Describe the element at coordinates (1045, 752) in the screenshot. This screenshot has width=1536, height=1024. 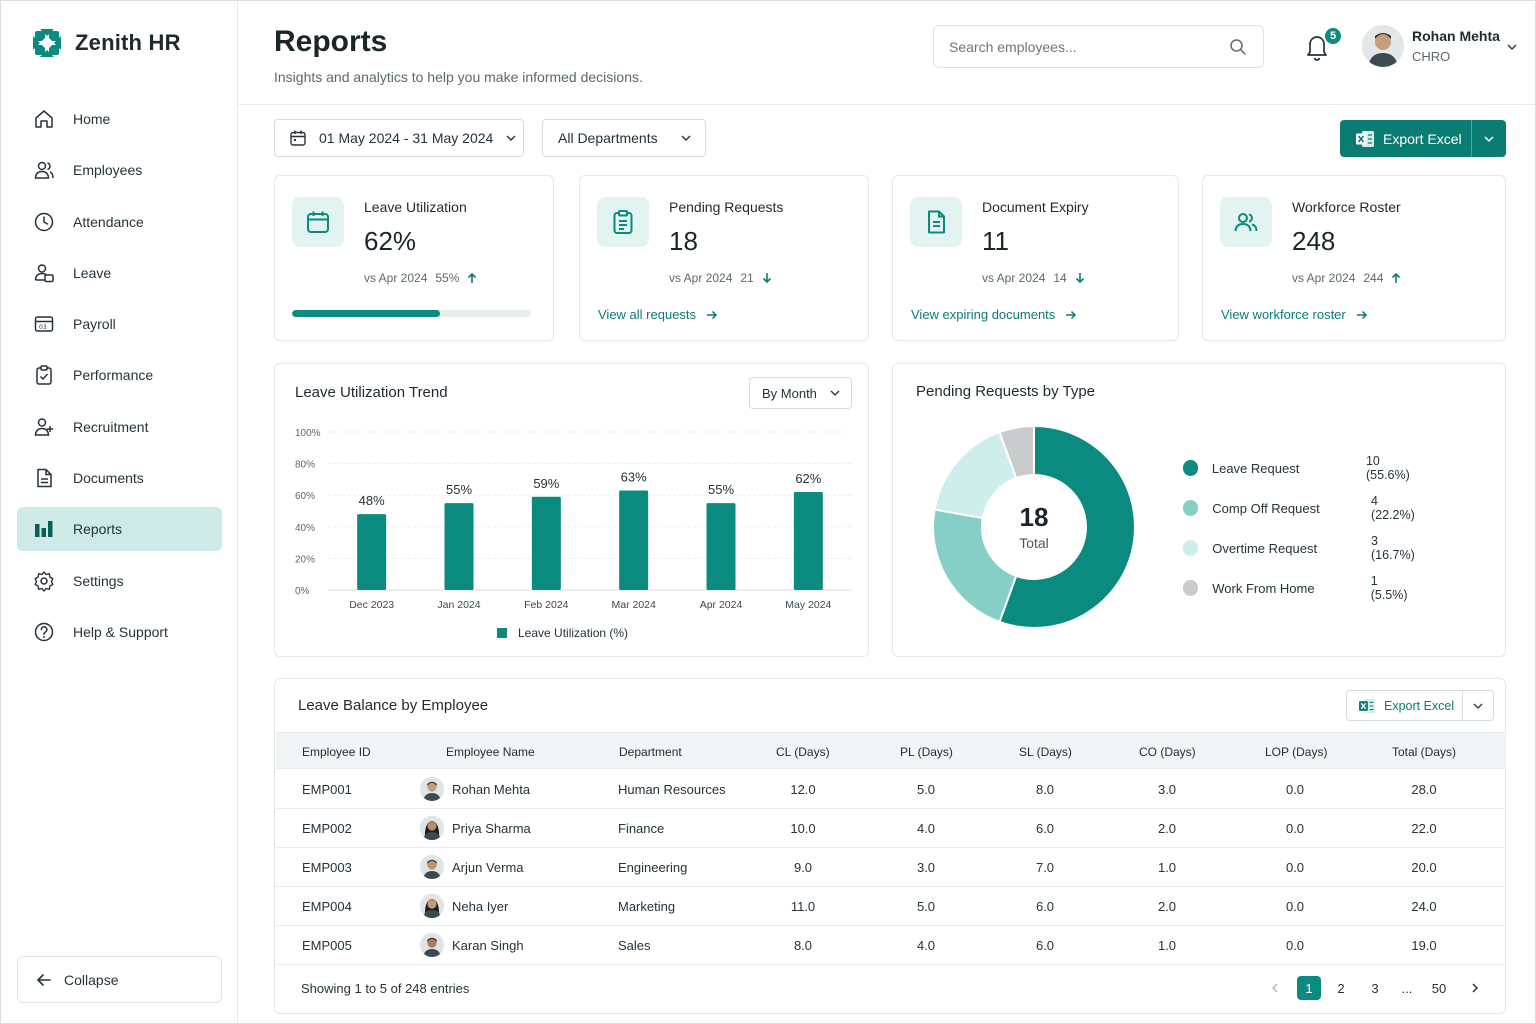
I see `column-header: SL (Days)` at that location.